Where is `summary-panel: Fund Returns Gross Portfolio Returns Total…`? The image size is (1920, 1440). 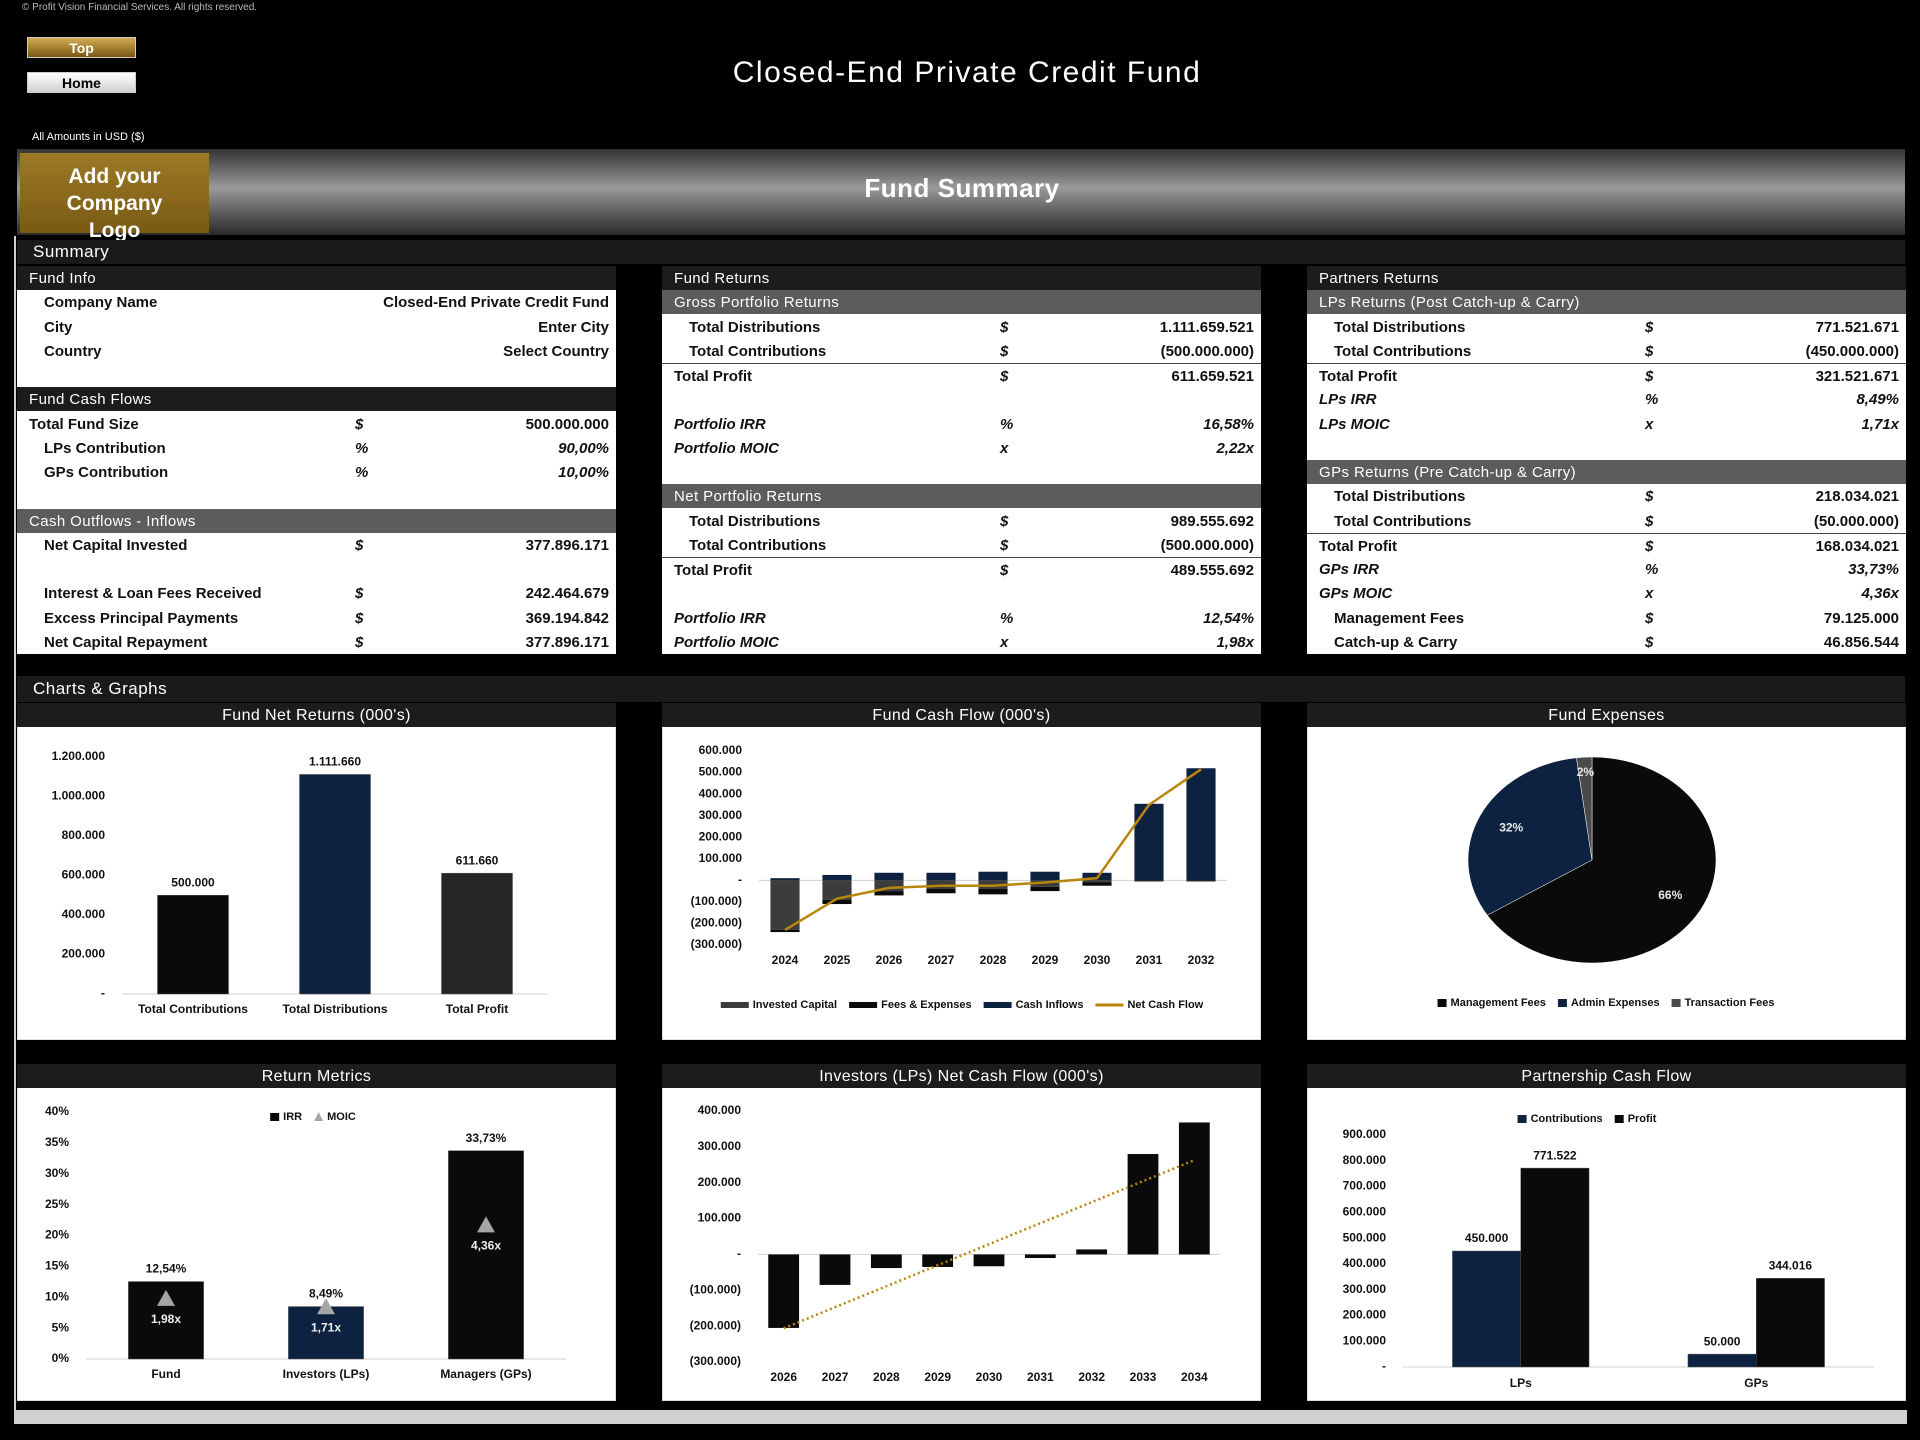 summary-panel: Fund Returns Gross Portfolio Returns Total… is located at coordinates (961, 460).